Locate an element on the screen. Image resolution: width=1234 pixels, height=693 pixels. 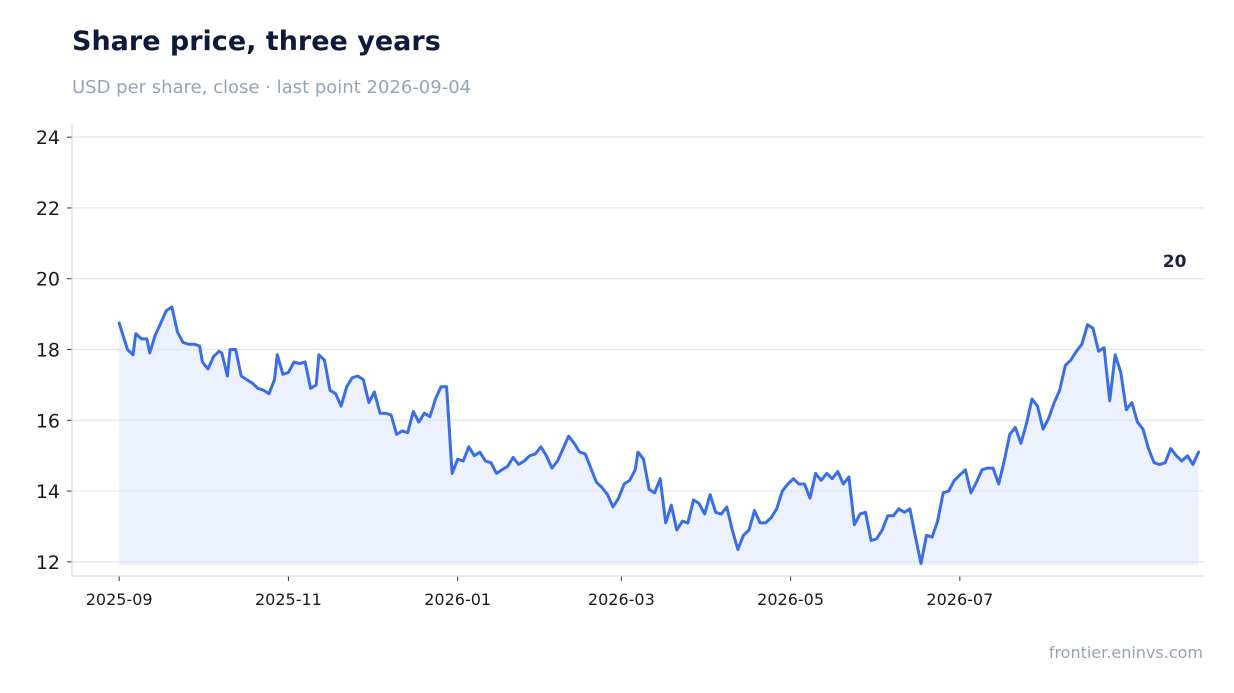
tick-label-x: 2026-03 is located at coordinates (621, 599).